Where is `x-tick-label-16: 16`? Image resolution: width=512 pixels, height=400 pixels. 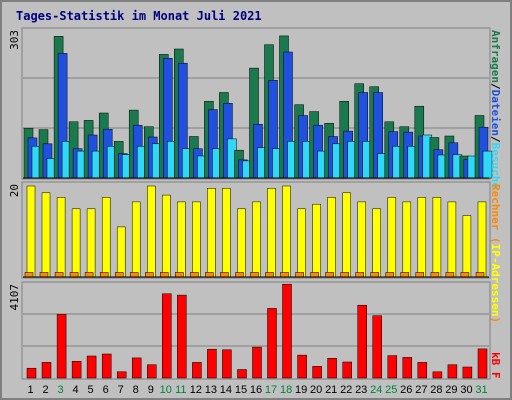
x-tick-label-16: 16 is located at coordinates (256, 390).